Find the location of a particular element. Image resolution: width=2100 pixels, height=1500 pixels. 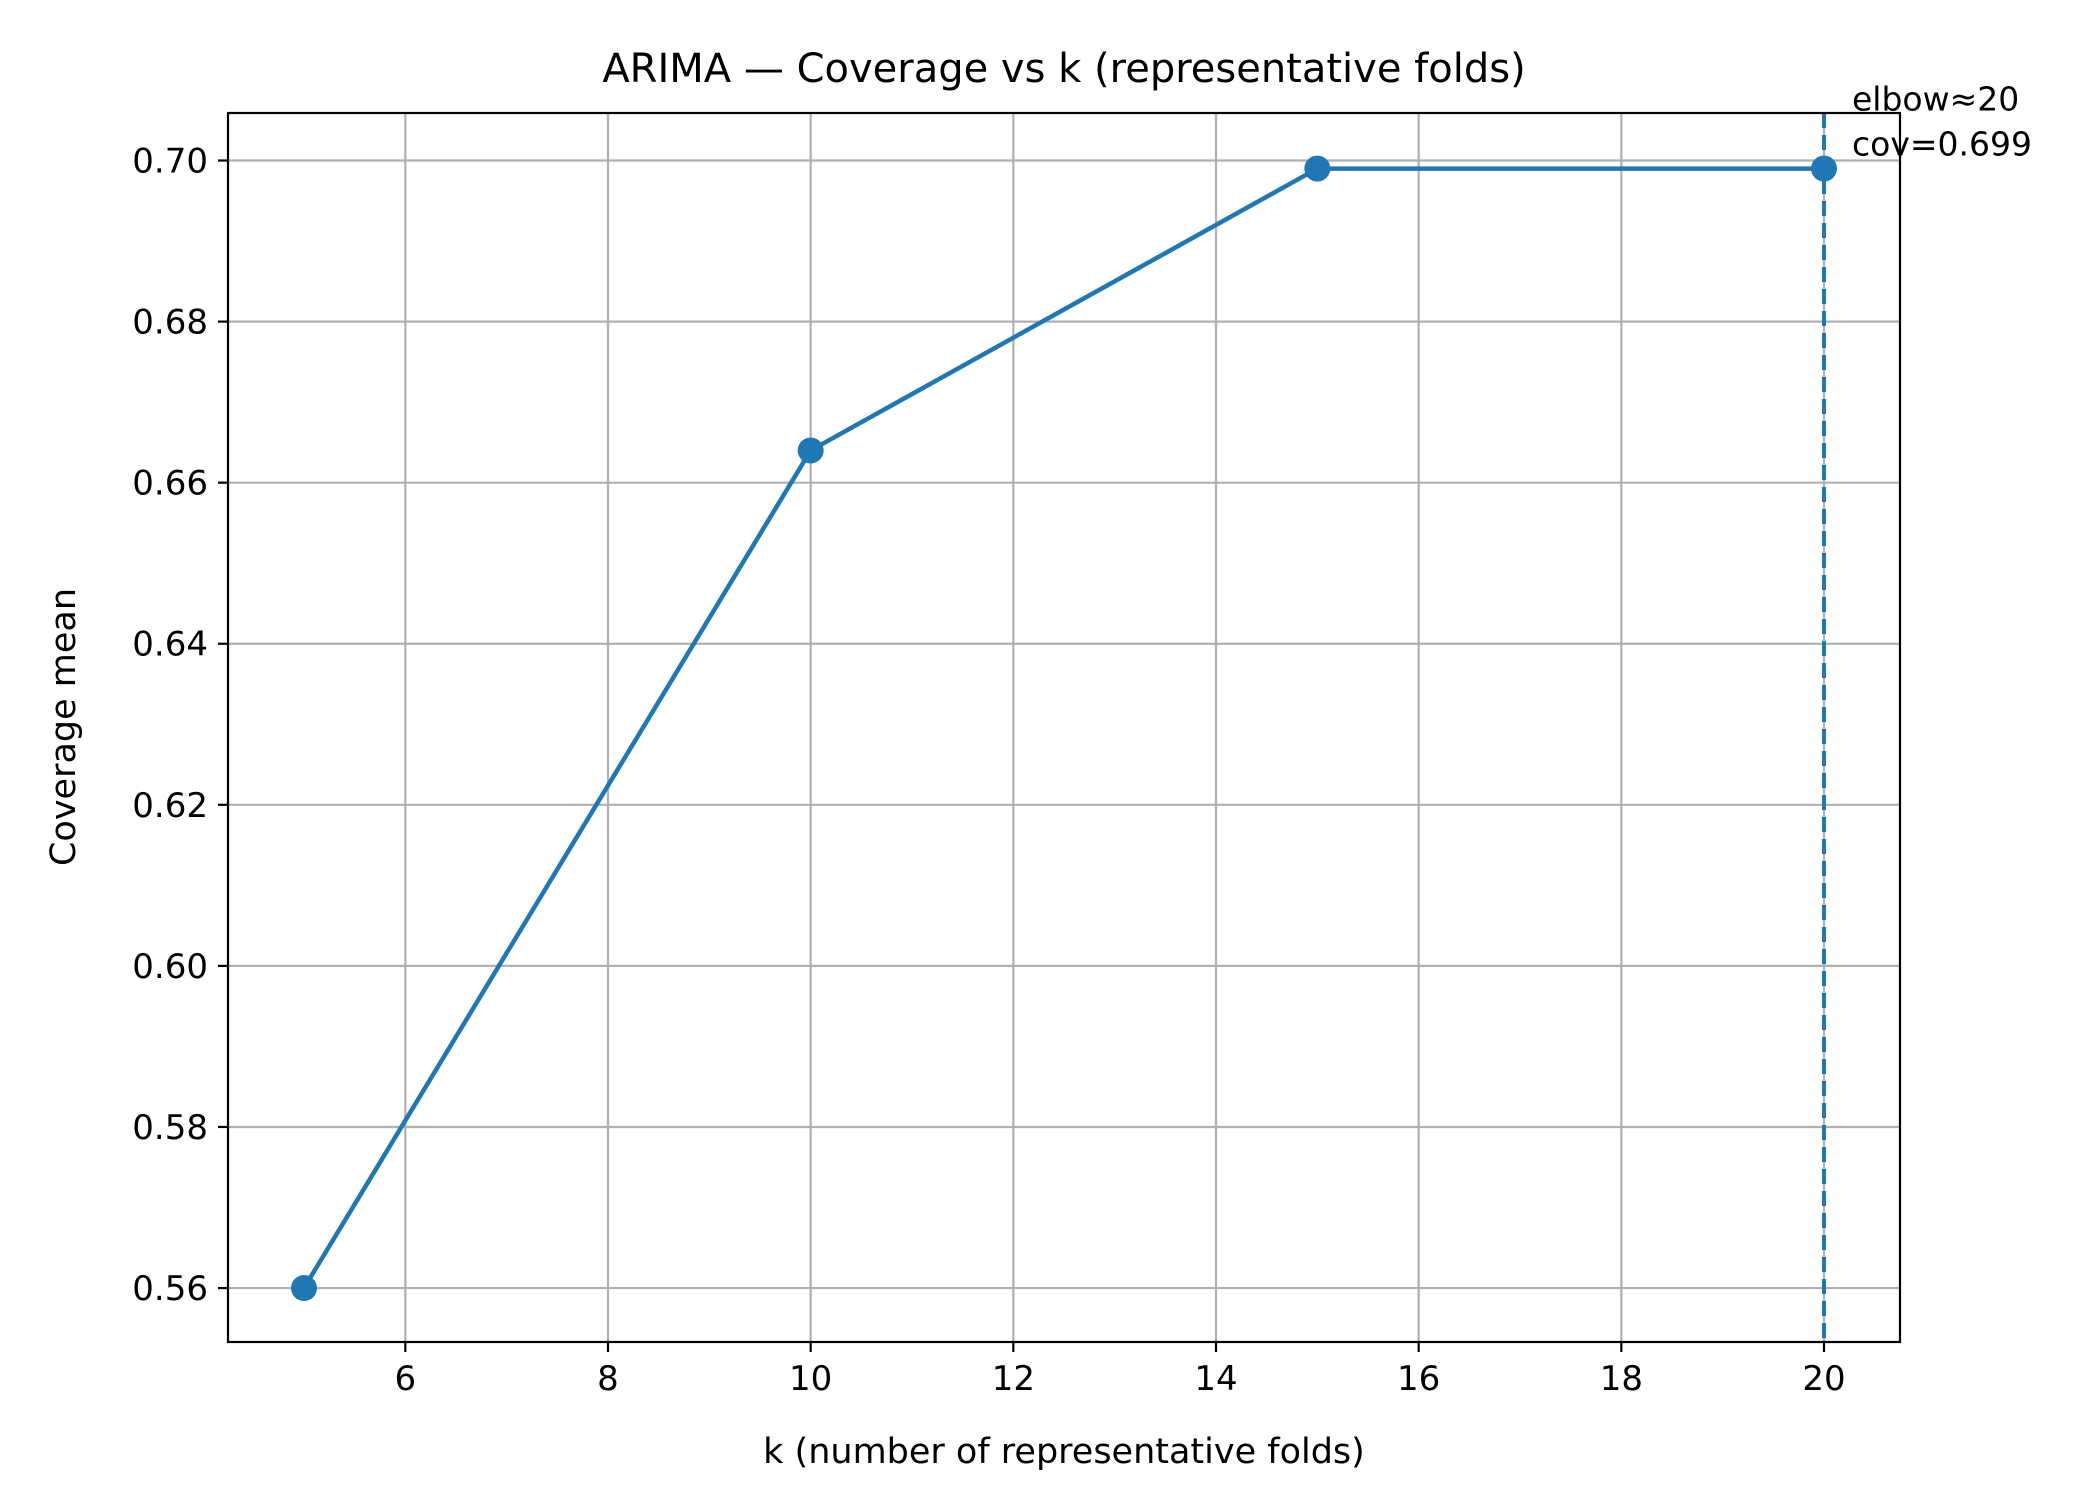

x-tick-label: 20 is located at coordinates (1823, 1379).